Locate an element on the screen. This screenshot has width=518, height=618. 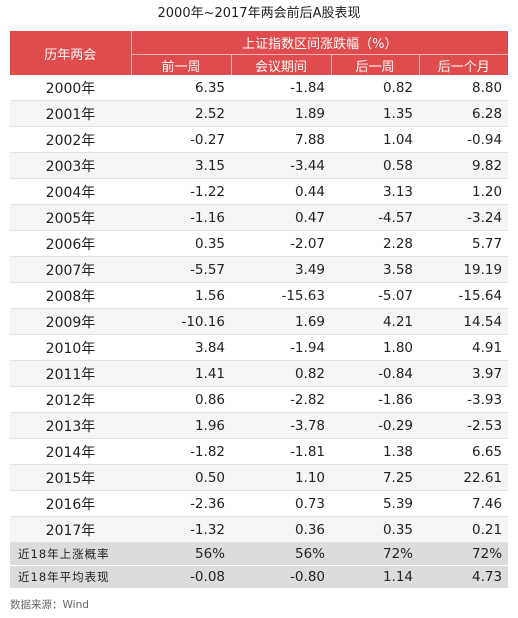
value-cell: 7.46 is located at coordinates (464, 503).